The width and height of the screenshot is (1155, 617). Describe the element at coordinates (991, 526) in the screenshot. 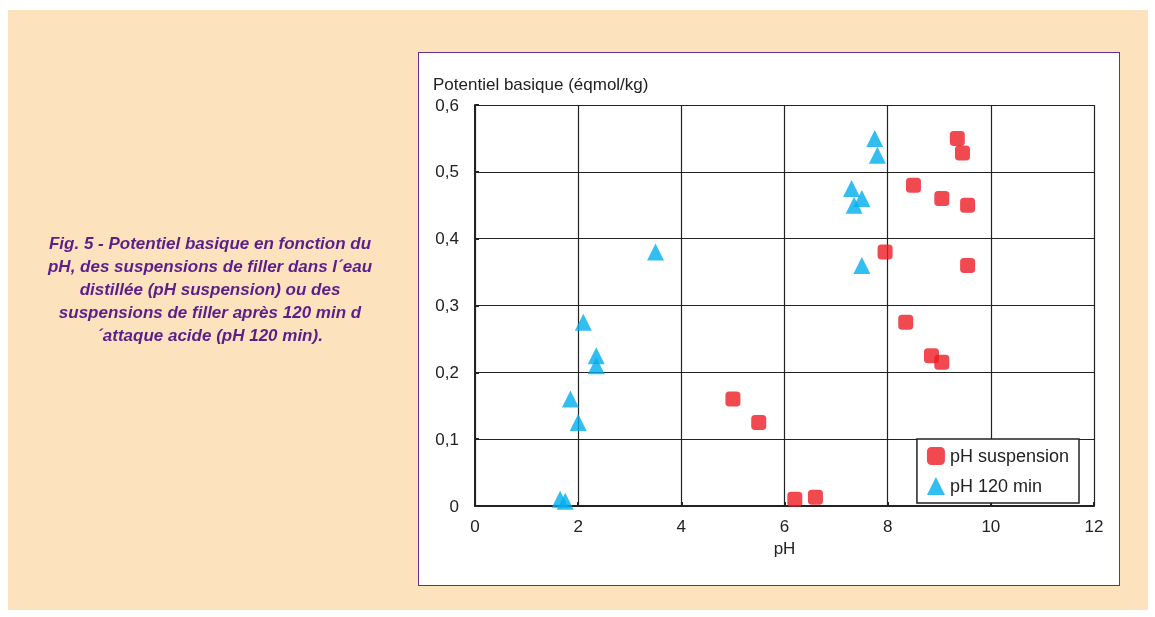

I see `x-tick-label: 10` at that location.